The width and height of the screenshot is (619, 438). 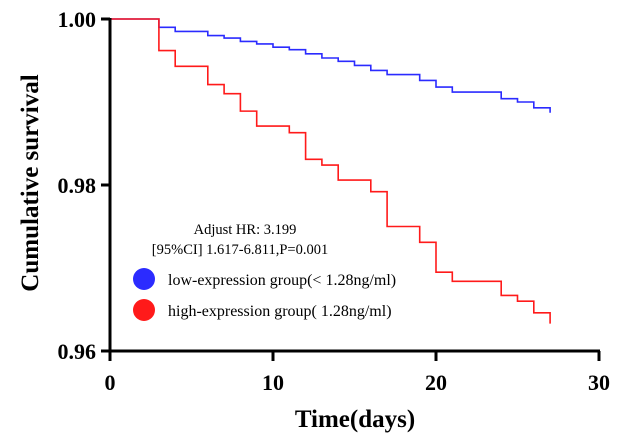 What do you see at coordinates (273, 382) in the screenshot?
I see `x-tick-label: 10` at bounding box center [273, 382].